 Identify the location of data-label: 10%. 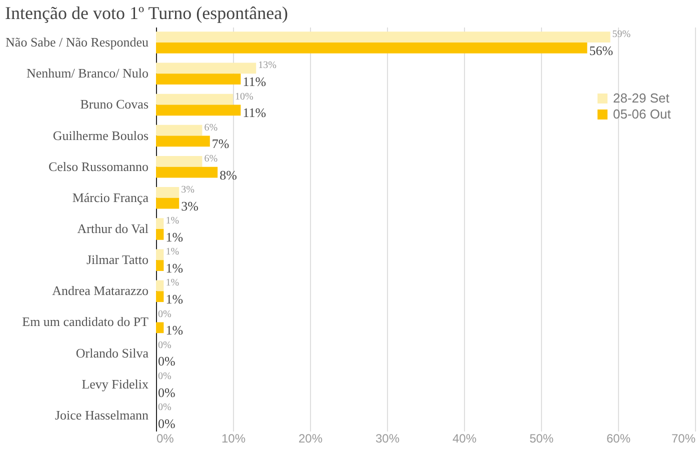
(244, 96).